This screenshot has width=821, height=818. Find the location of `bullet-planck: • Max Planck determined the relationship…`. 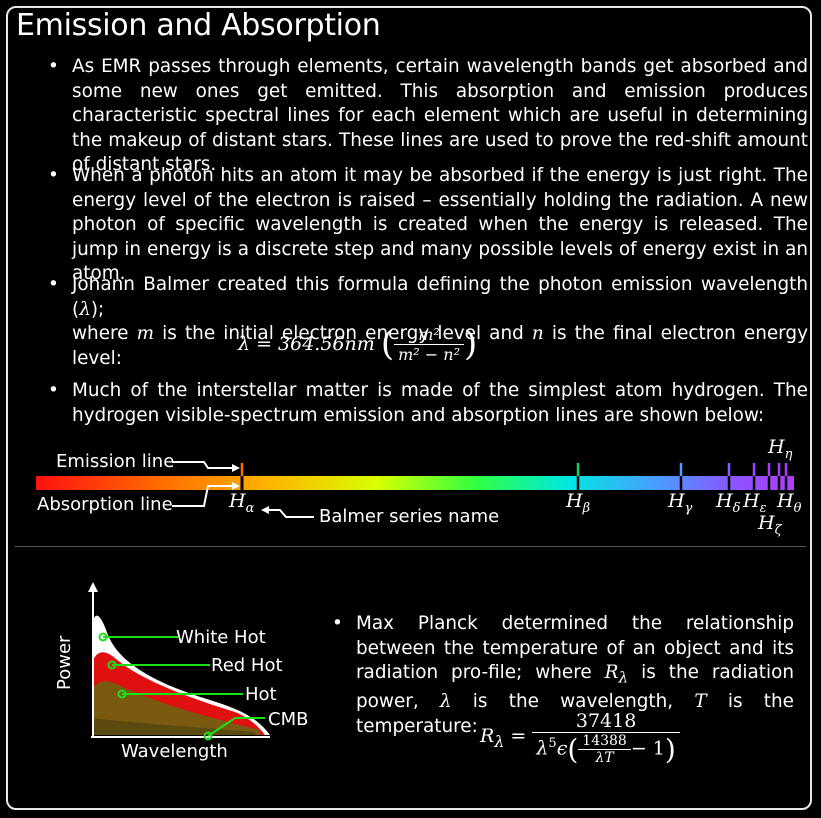

bullet-planck: • Max Planck determined the relationship… is located at coordinates (563, 675).